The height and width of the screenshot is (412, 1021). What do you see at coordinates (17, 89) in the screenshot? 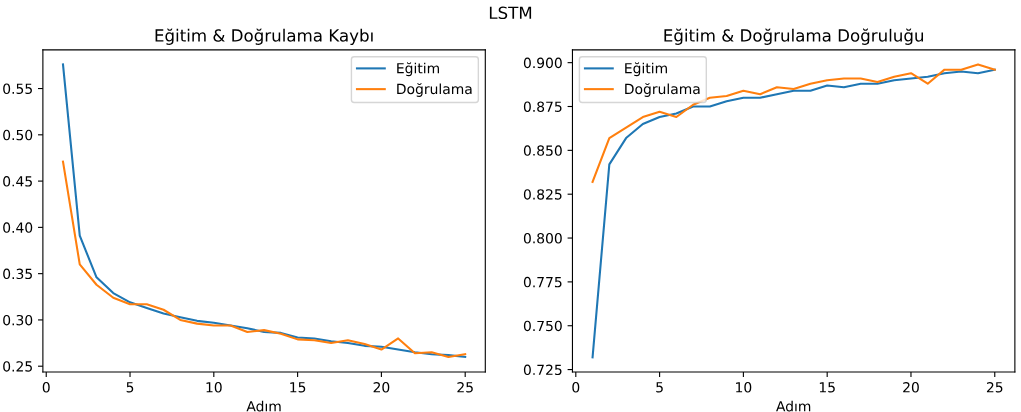
I see `y-tick-label: 0.55` at bounding box center [17, 89].